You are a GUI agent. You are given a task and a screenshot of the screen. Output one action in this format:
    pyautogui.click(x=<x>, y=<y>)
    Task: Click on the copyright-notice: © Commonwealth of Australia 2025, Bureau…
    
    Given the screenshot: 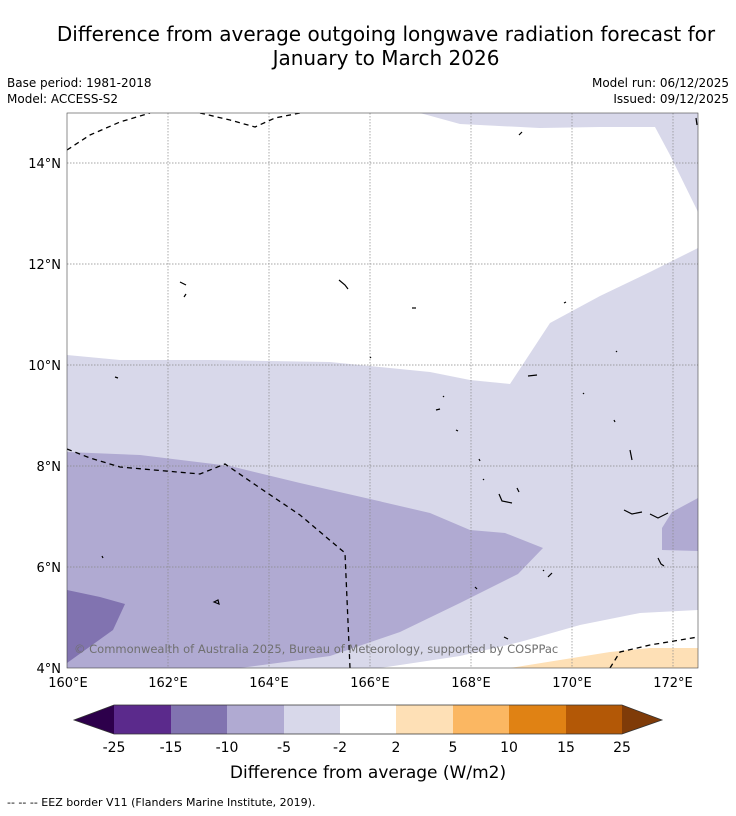 What is the action you would take?
    pyautogui.click(x=316, y=649)
    